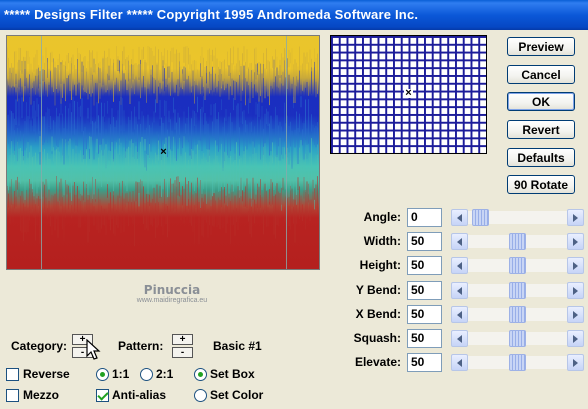 The width and height of the screenshot is (588, 409). I want to click on angle-slider, so click(517, 217).